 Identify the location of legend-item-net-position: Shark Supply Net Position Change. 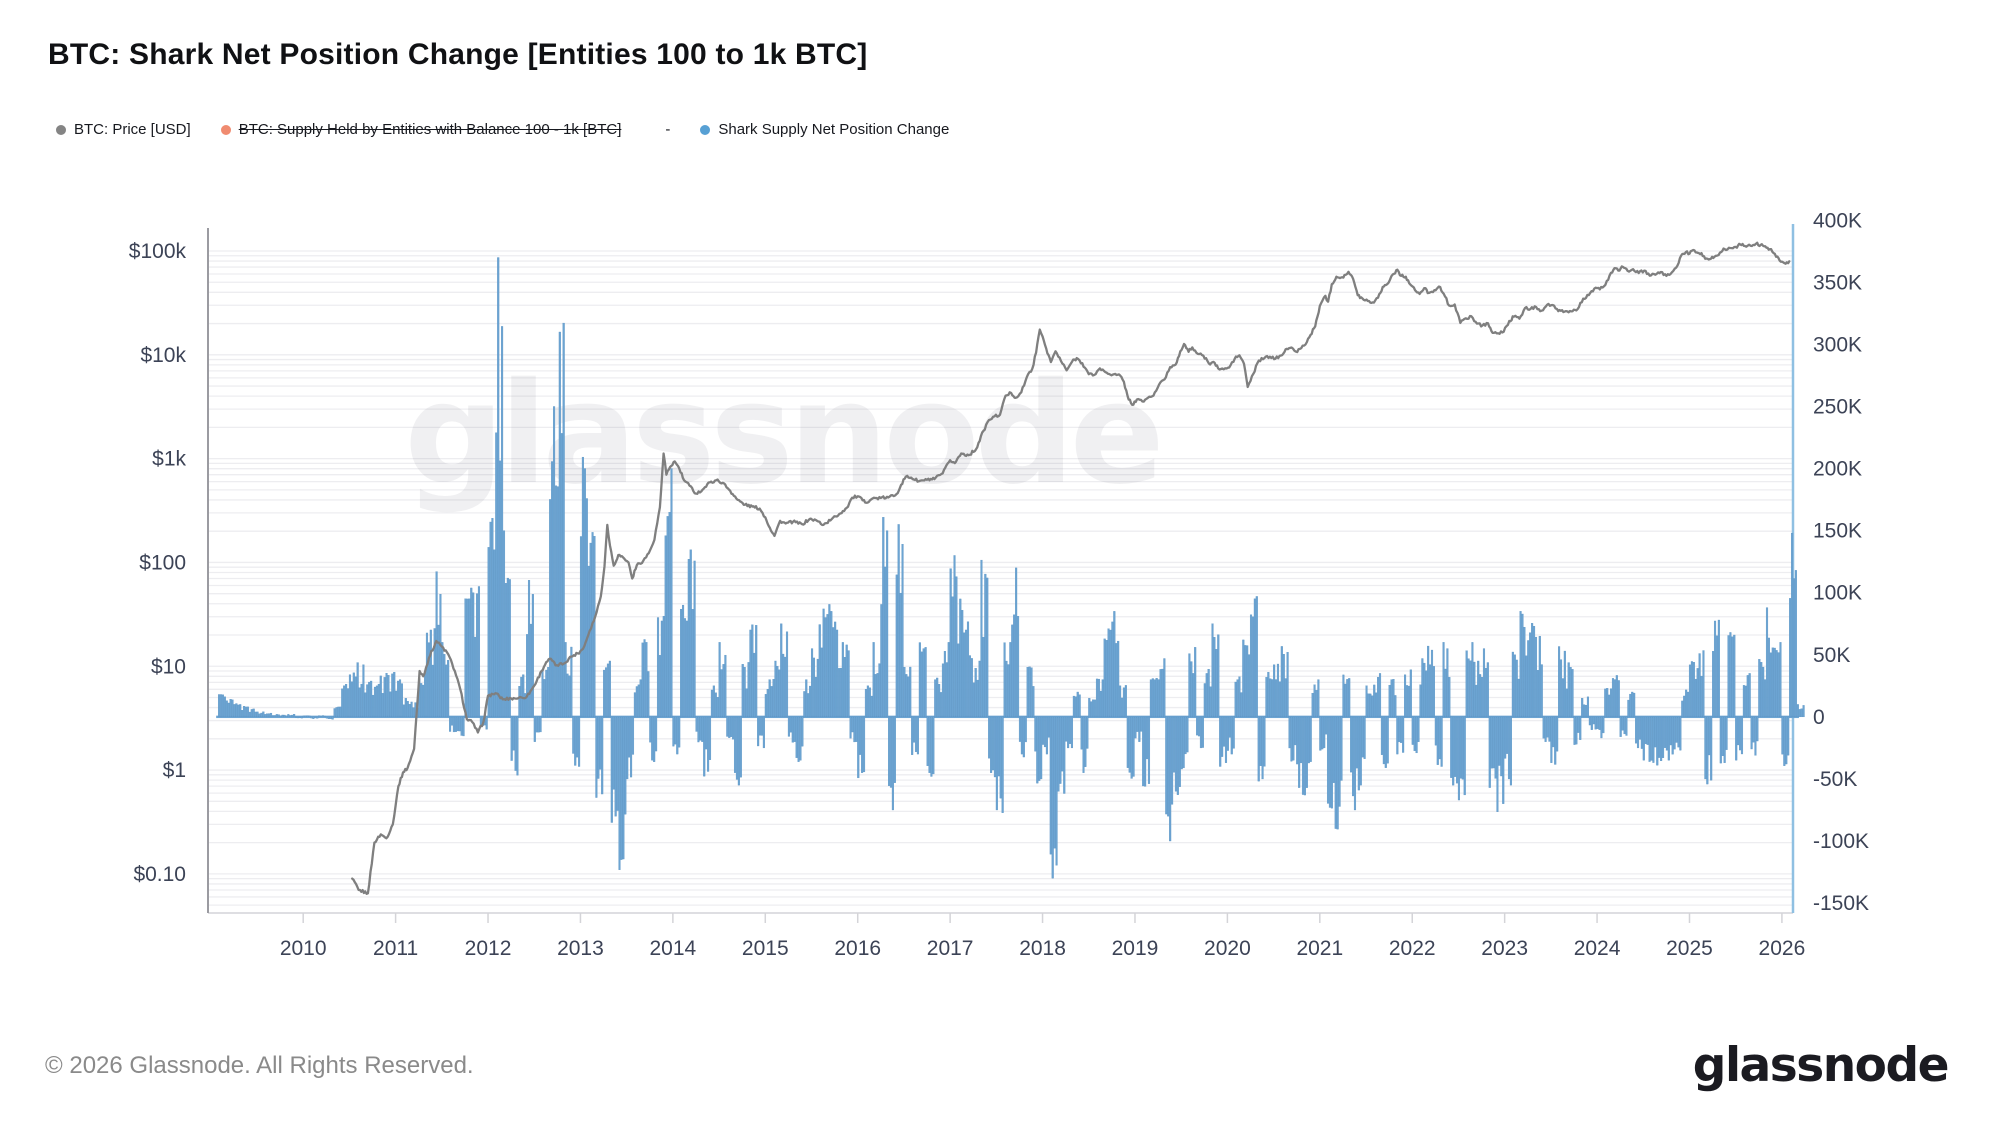
(824, 129).